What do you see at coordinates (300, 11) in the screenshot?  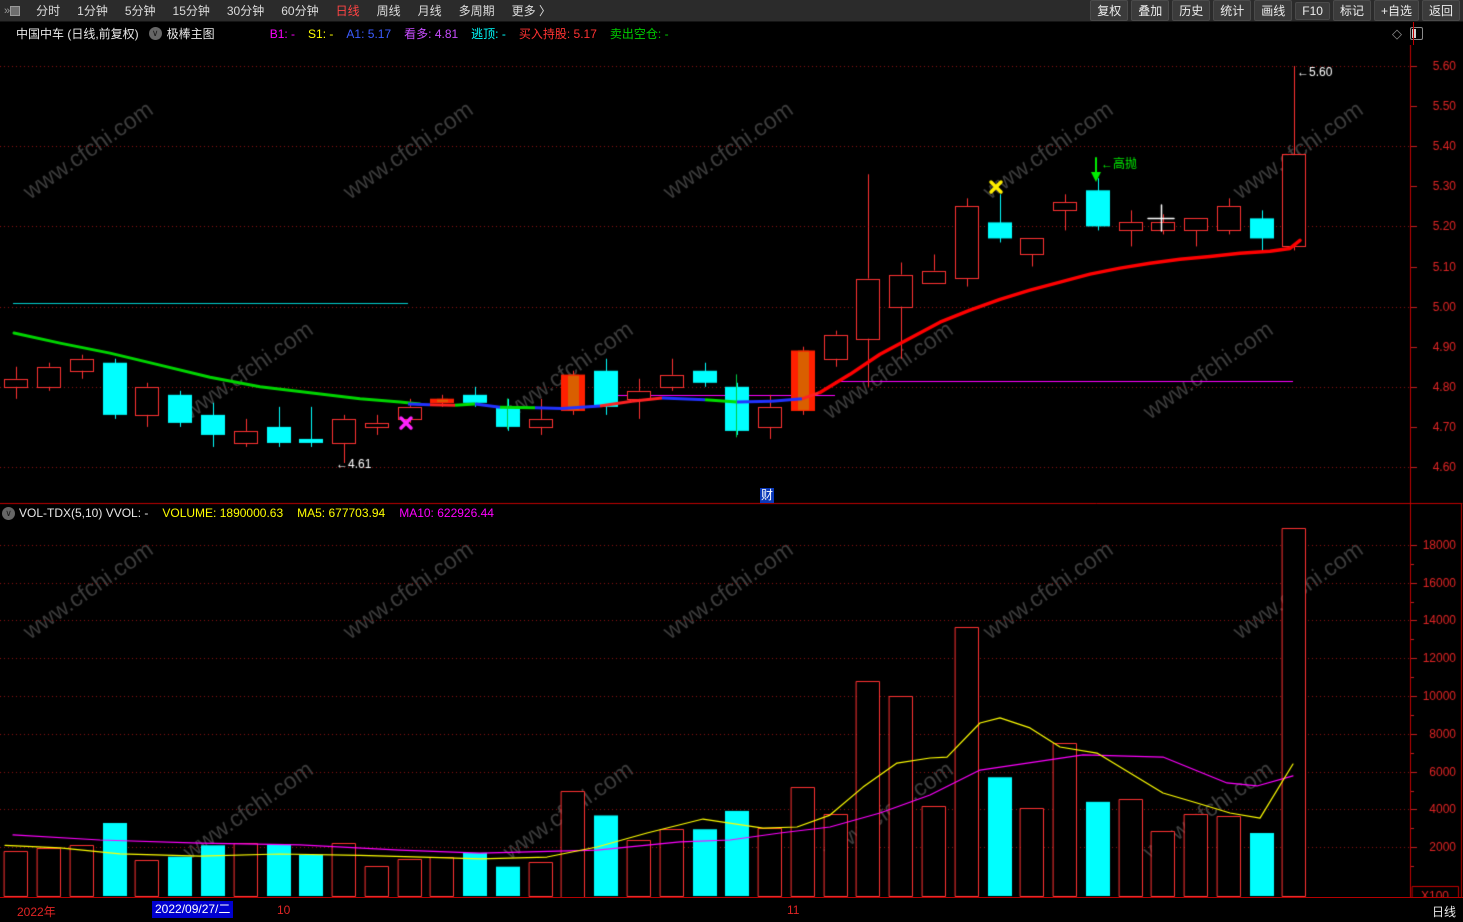 I see `menu-item-60min: 60分钟` at bounding box center [300, 11].